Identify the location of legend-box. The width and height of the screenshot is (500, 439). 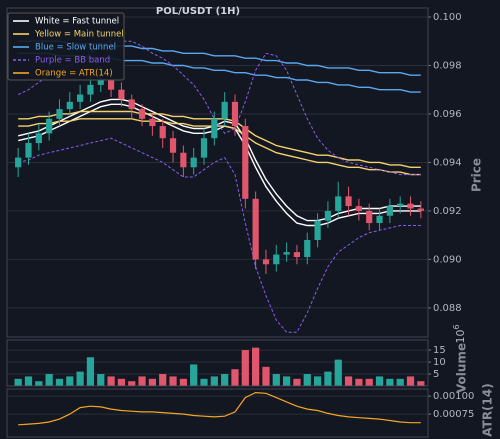
(66, 46).